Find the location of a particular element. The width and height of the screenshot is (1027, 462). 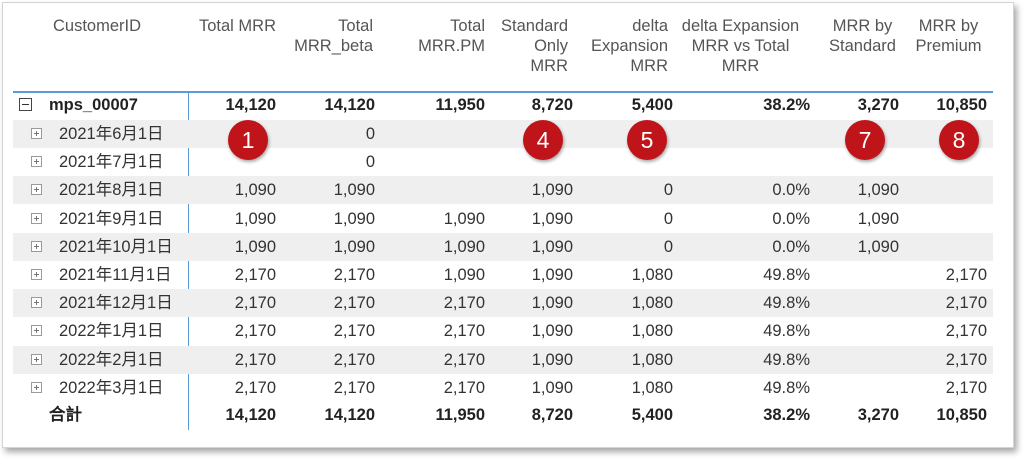

table-row: 2021年10月1日 1,090 1,090 1,090 1,090 0 0.0% 1,090 is located at coordinates (503, 246).